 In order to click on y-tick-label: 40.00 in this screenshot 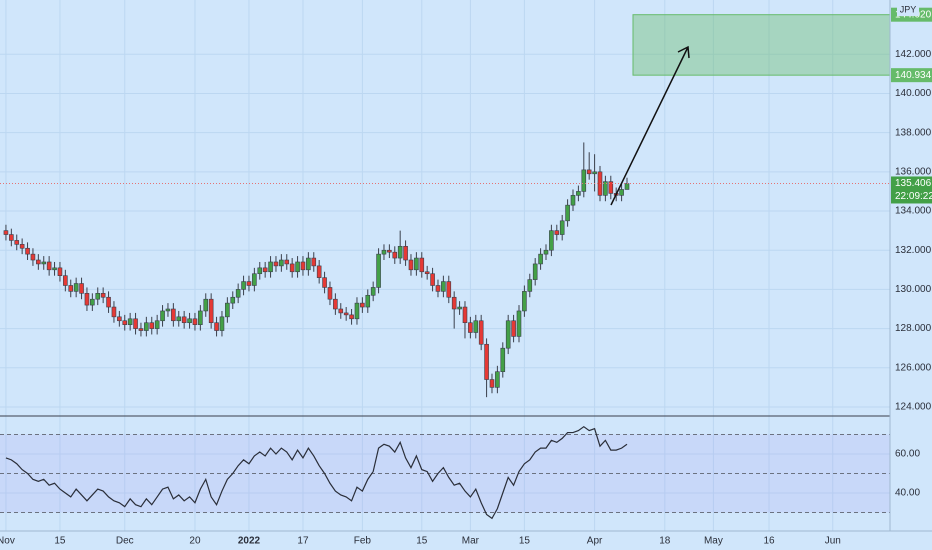, I will do `click(907, 493)`.